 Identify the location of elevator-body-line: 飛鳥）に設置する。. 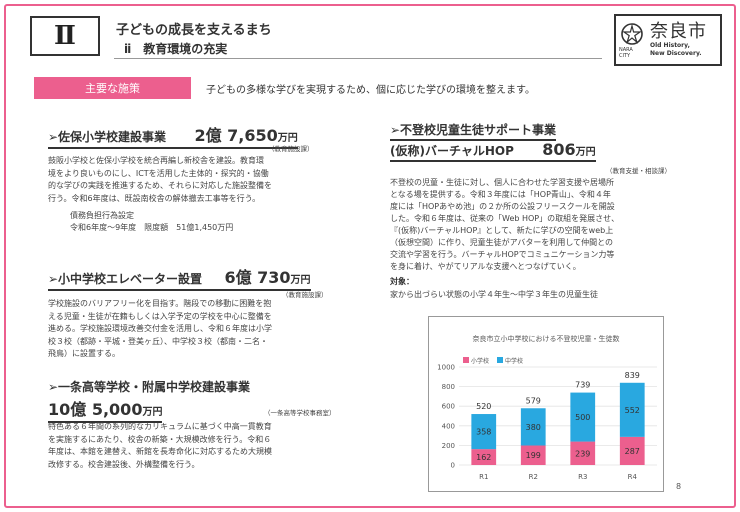
(84, 353).